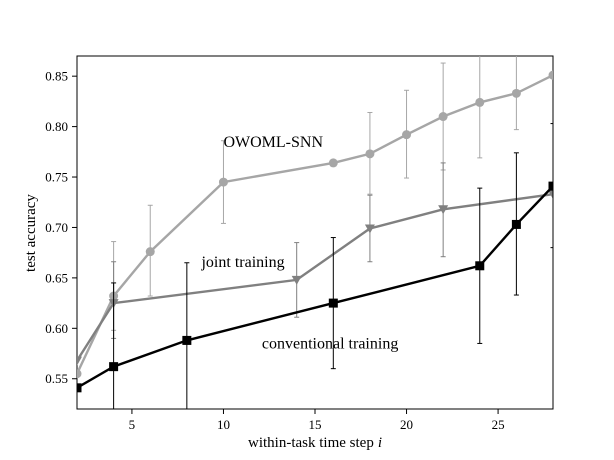  Describe the element at coordinates (380, 443) in the screenshot. I see `x-axis-label-variable: i` at that location.